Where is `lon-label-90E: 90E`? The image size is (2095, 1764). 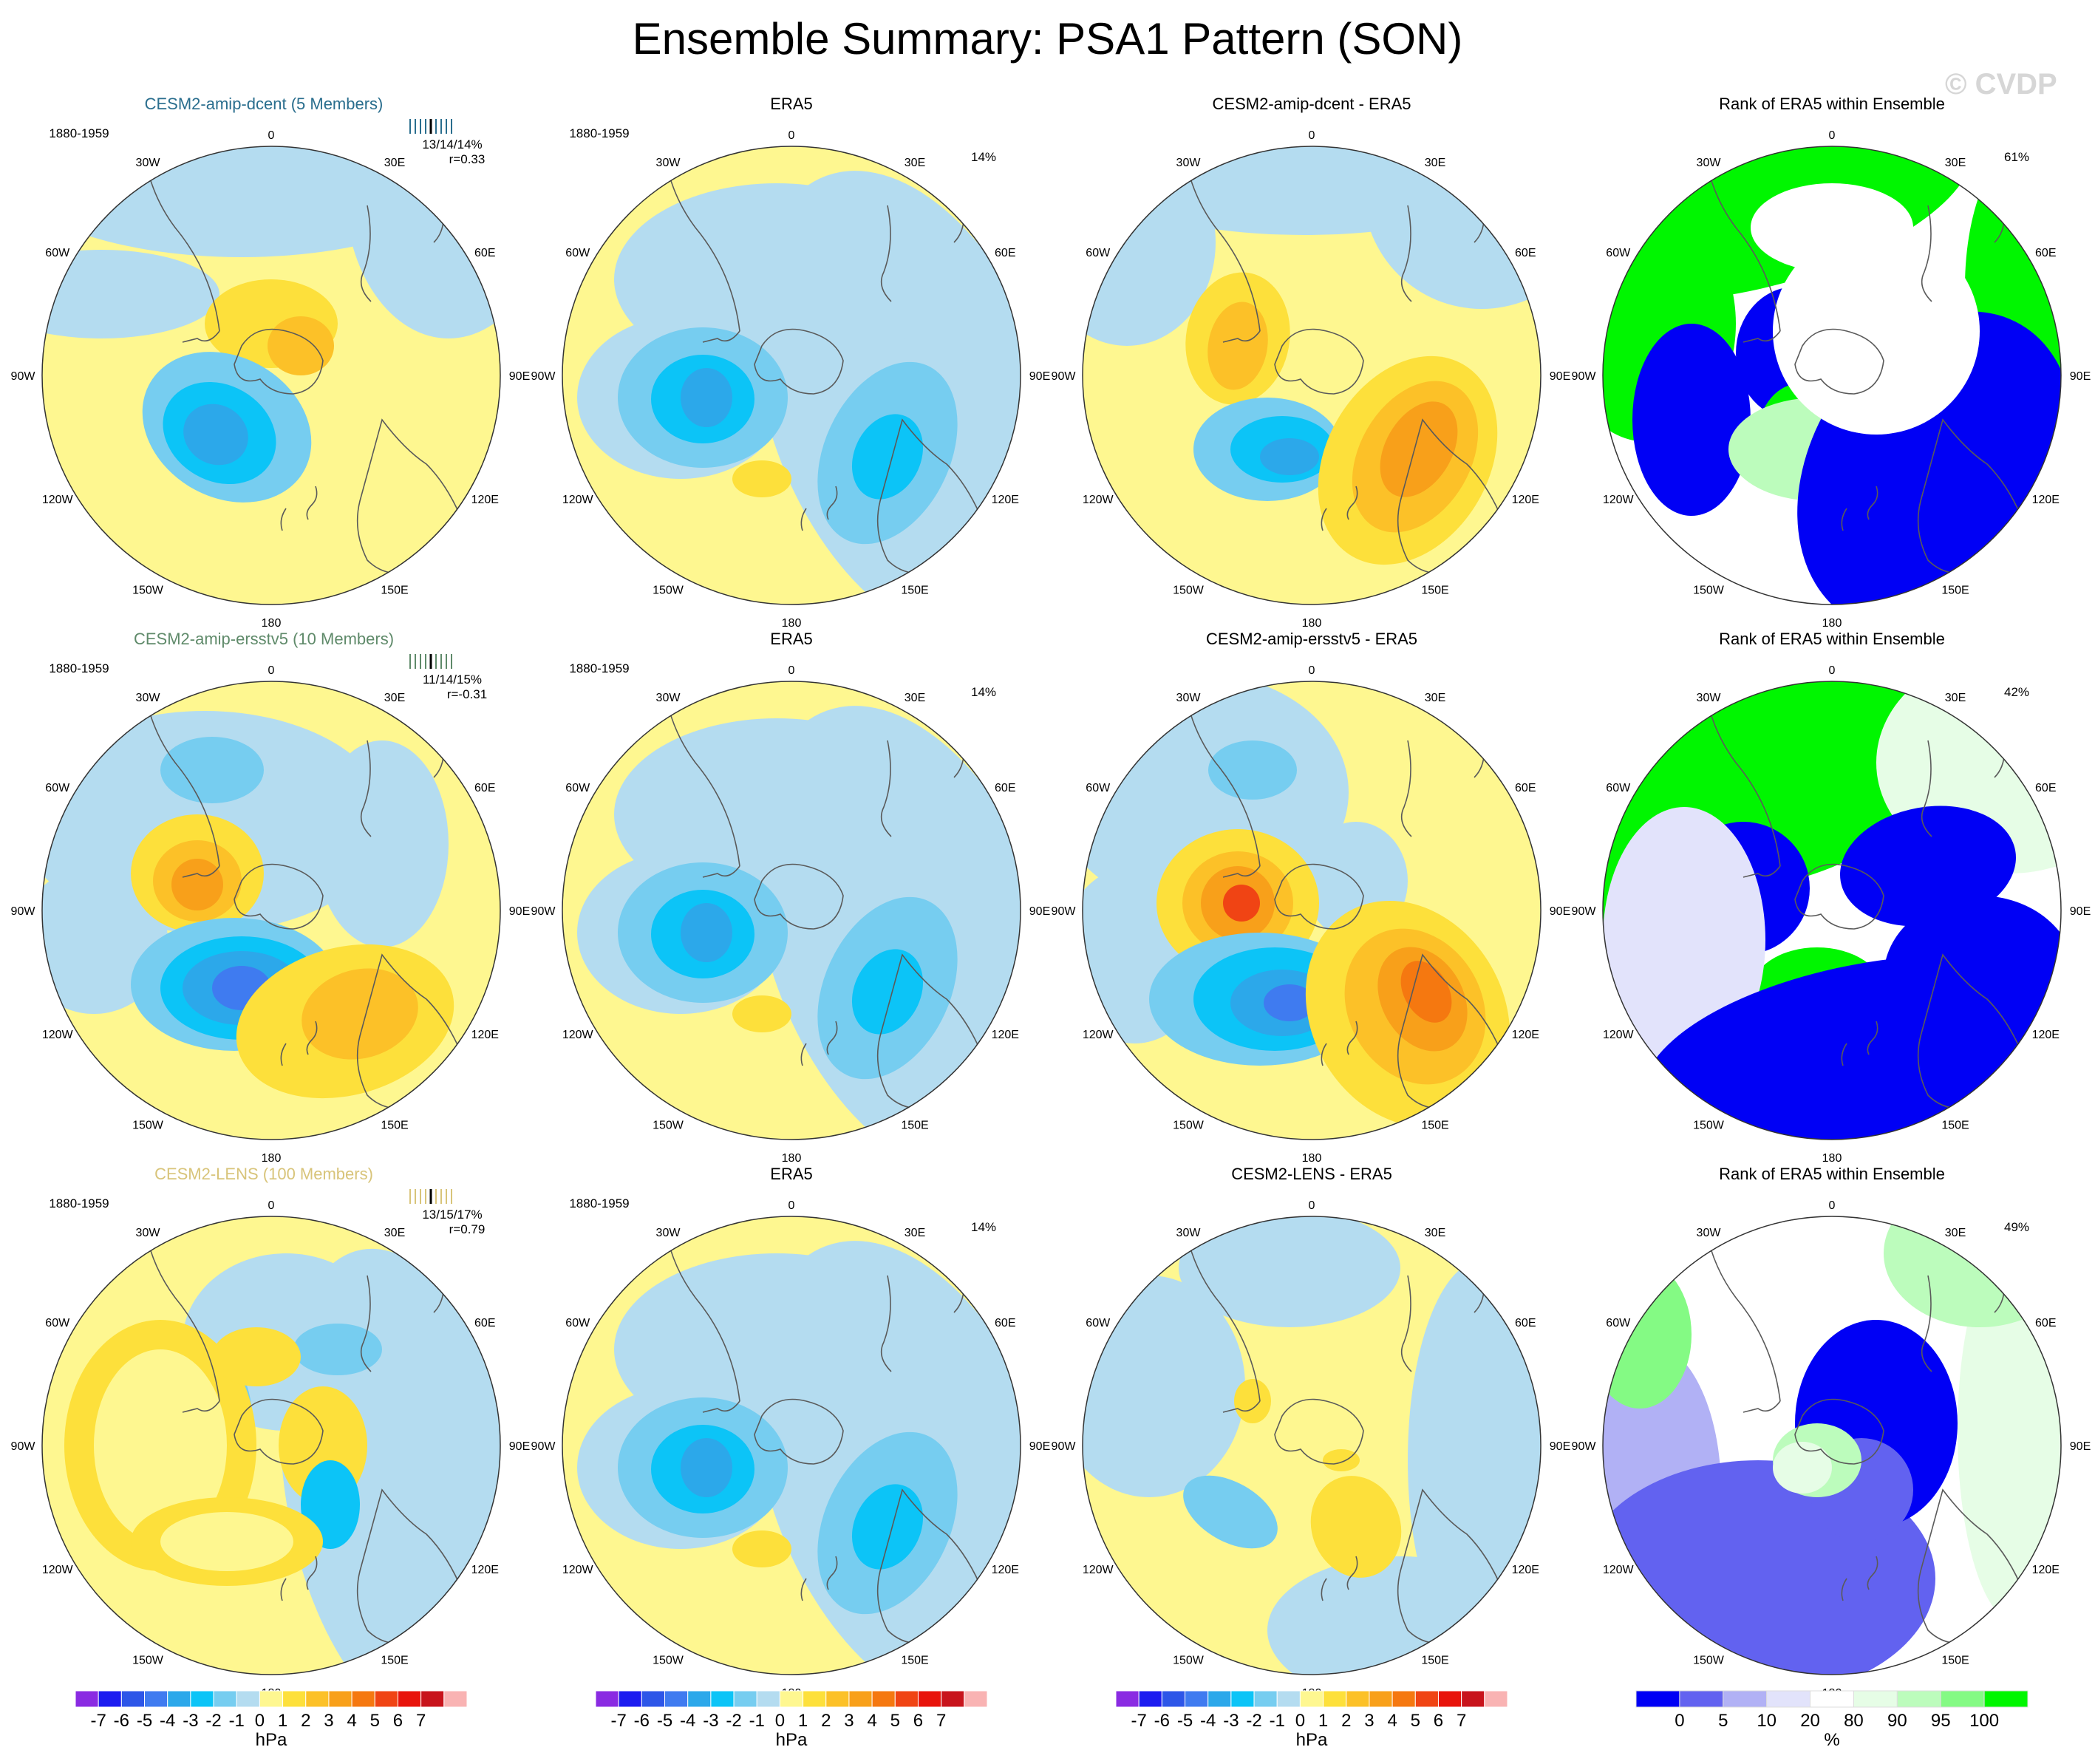 lon-label-90E: 90E is located at coordinates (1560, 911).